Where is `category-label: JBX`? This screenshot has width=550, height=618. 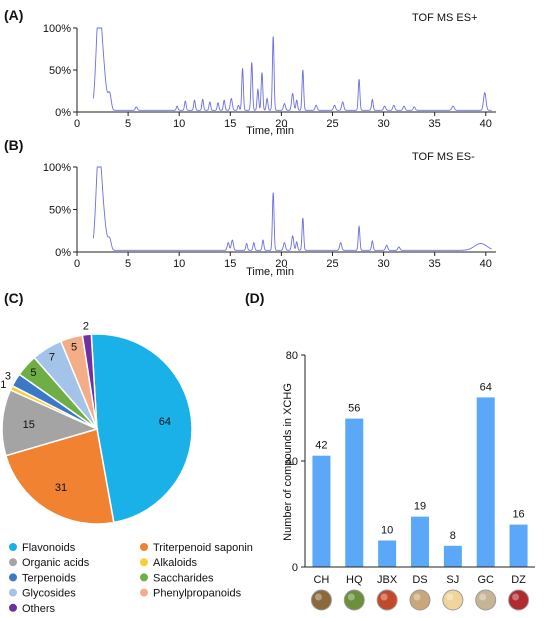 category-label: JBX is located at coordinates (387, 580).